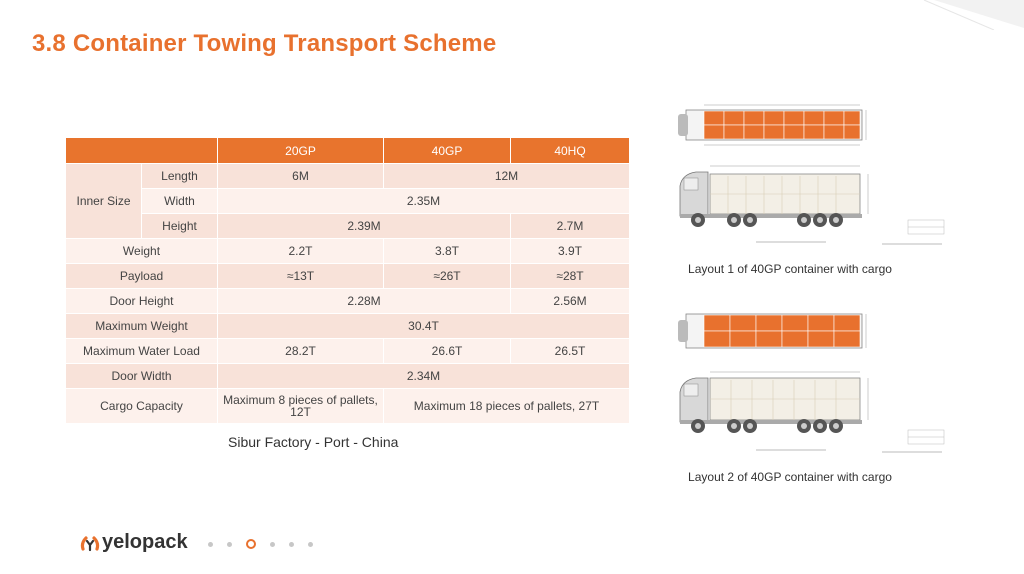 This screenshot has width=1024, height=574. What do you see at coordinates (570, 150) in the screenshot?
I see `header-cell-40hq: 40HQ` at bounding box center [570, 150].